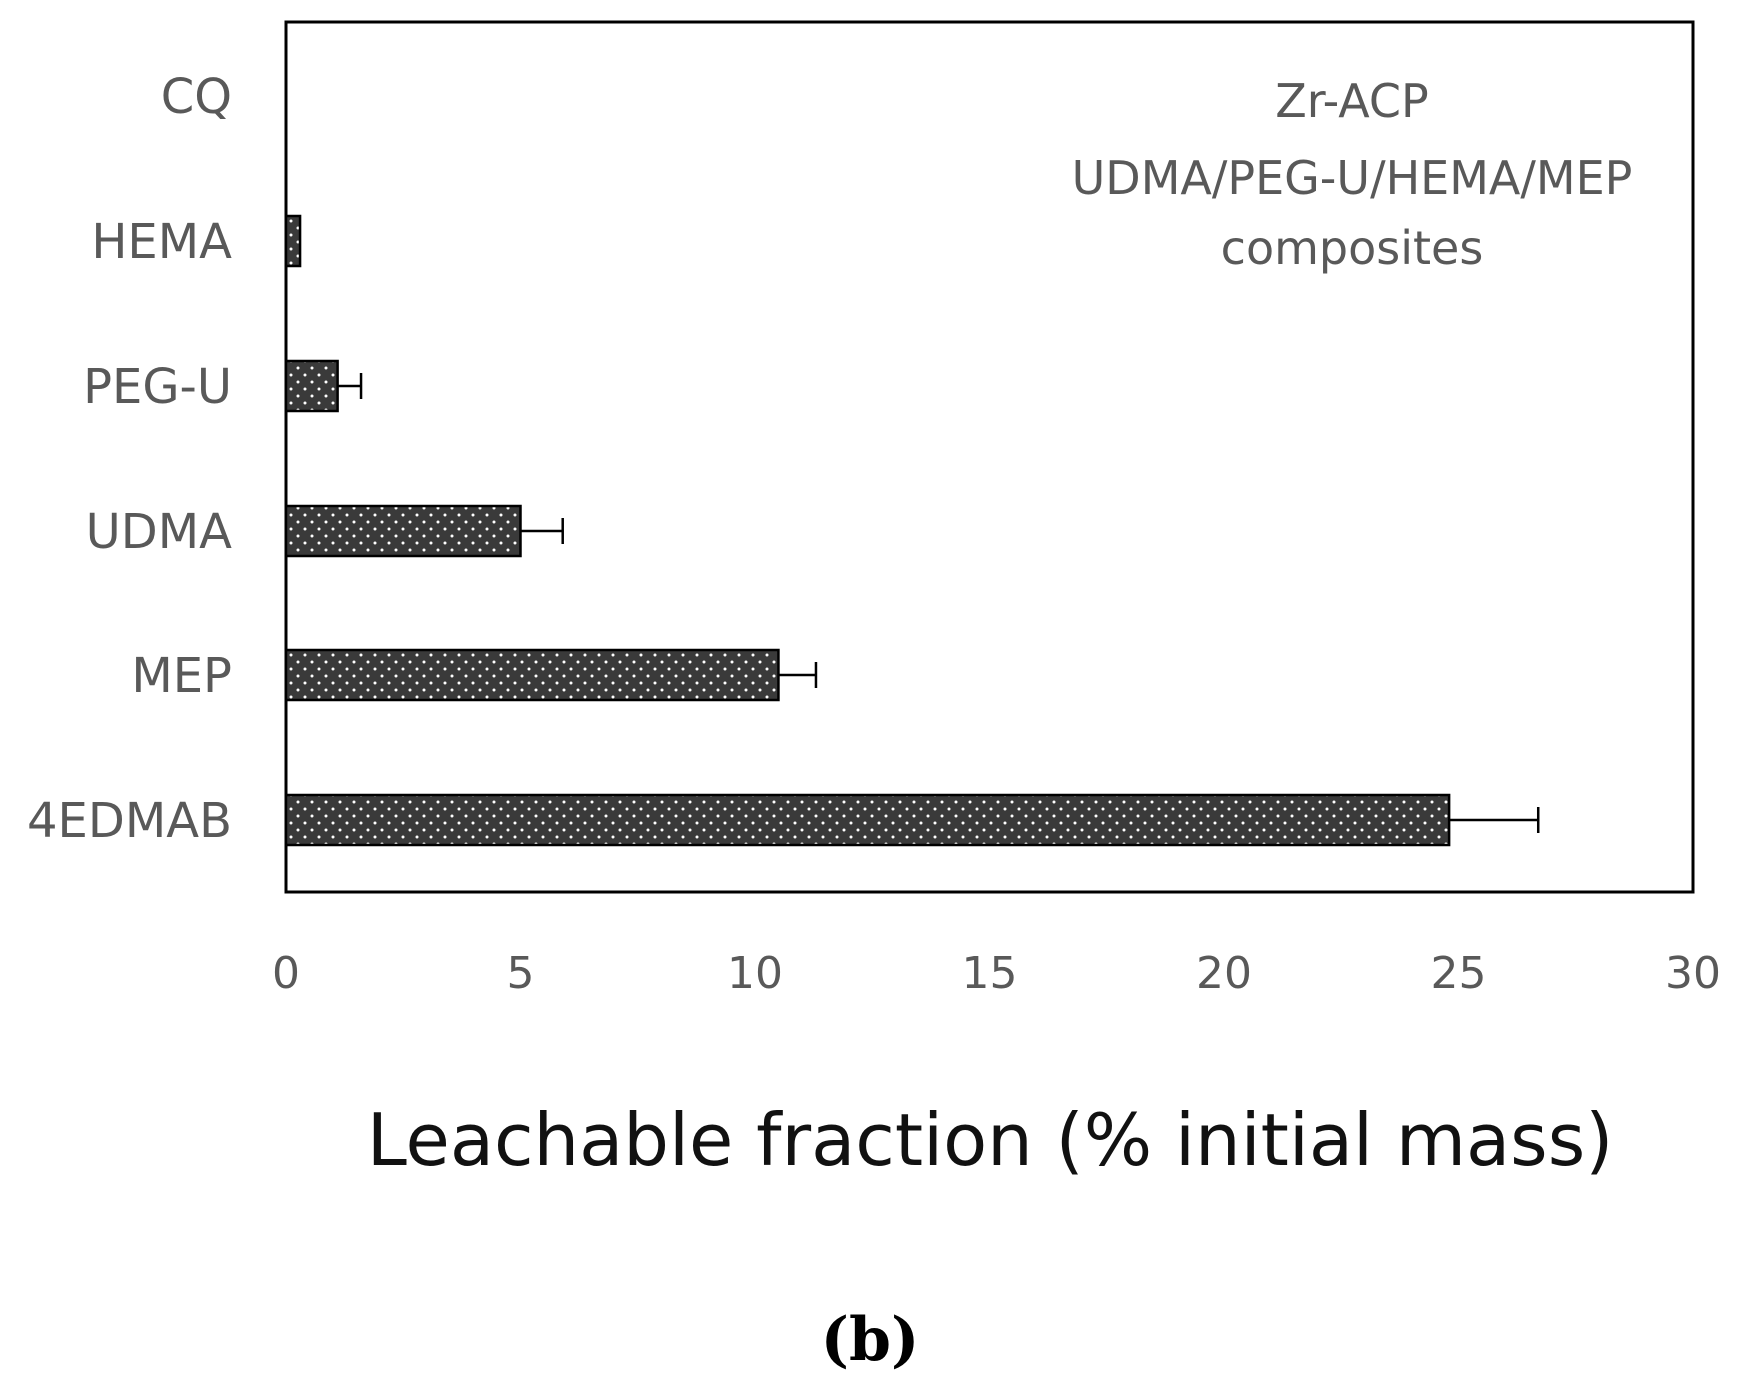 The height and width of the screenshot is (1399, 1744). Describe the element at coordinates (311, 386) in the screenshot. I see `bar-peg-u` at that location.